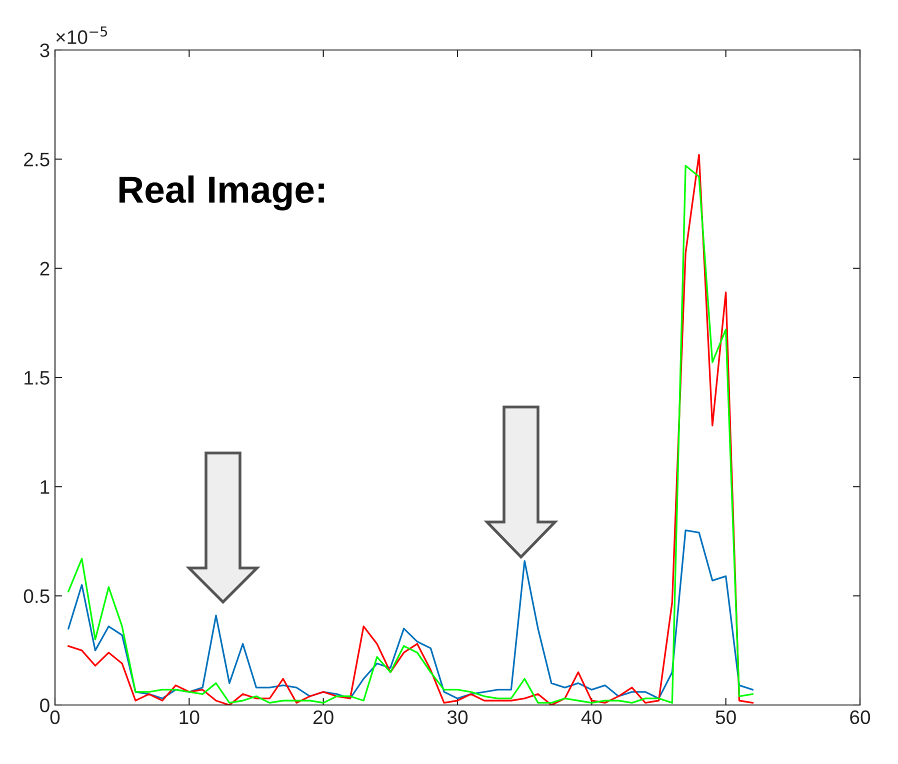  Describe the element at coordinates (37, 378) in the screenshot. I see `y-tick-label: 1.5` at that location.